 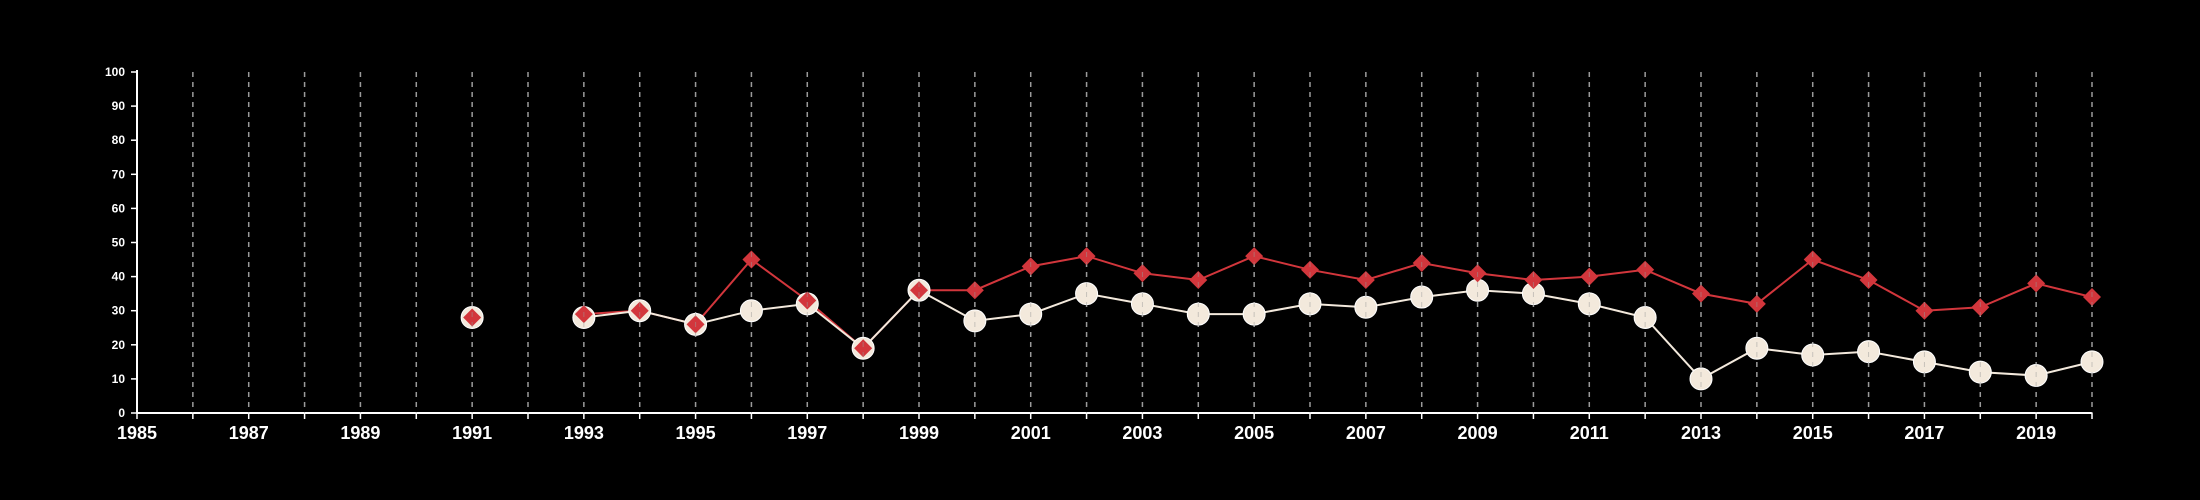 I want to click on point-red-2006, so click(x=1310, y=269).